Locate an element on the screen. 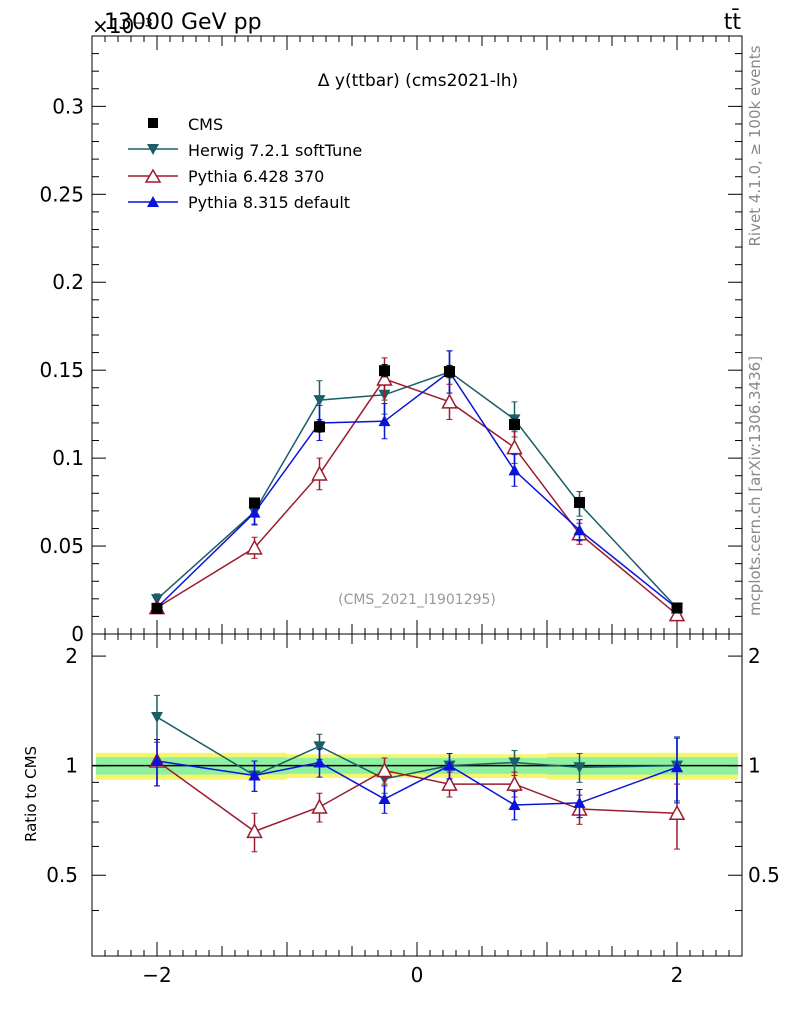  ratio-y-tick-label-right: 1 is located at coordinates (754, 766).